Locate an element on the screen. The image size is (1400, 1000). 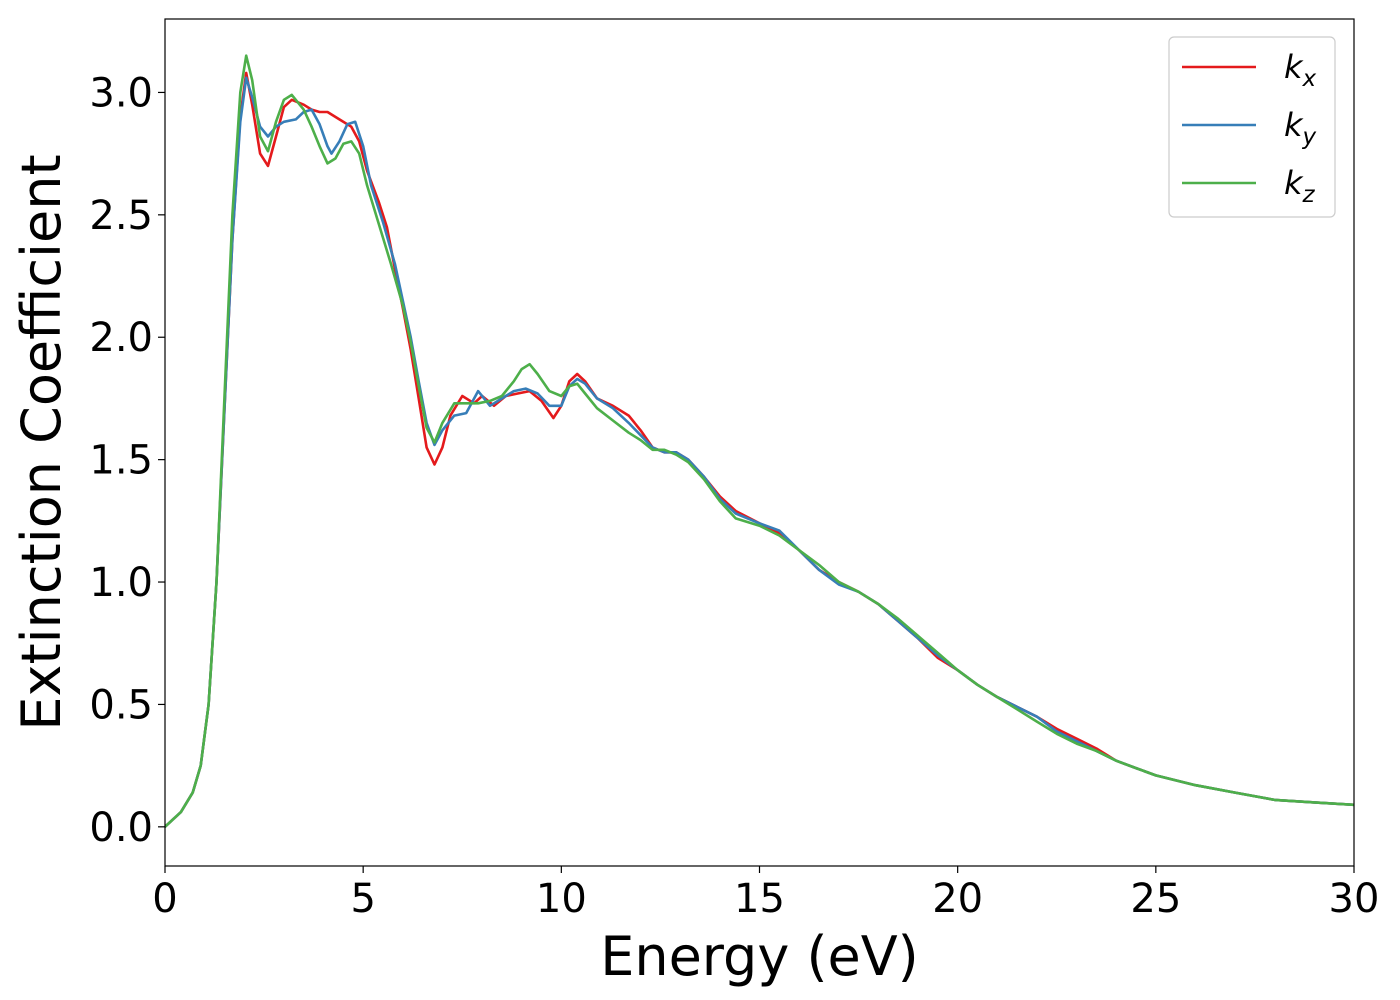
y-tick-label: 1.5 is located at coordinates (121, 461).